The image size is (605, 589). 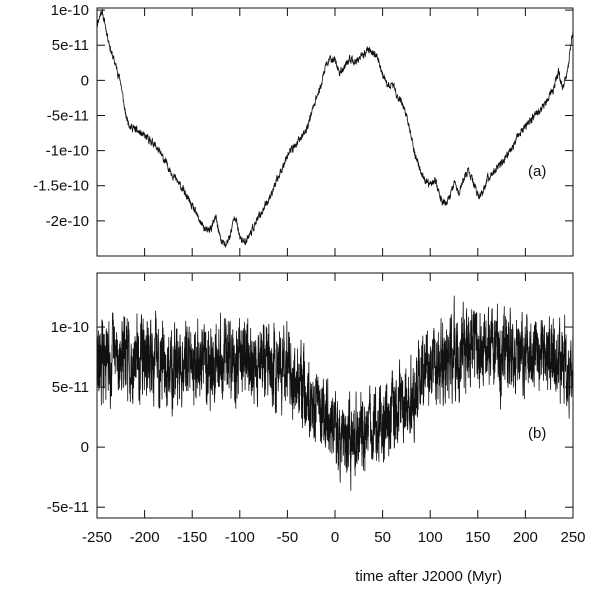 What do you see at coordinates (572, 537) in the screenshot?
I see `panel-b-xtick-label: 250` at bounding box center [572, 537].